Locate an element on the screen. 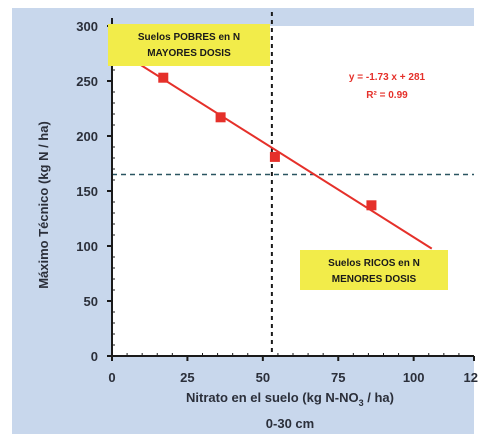  annotation-top-box: Suelos POBRES en N MAYORES DOSIS is located at coordinates (189, 45).